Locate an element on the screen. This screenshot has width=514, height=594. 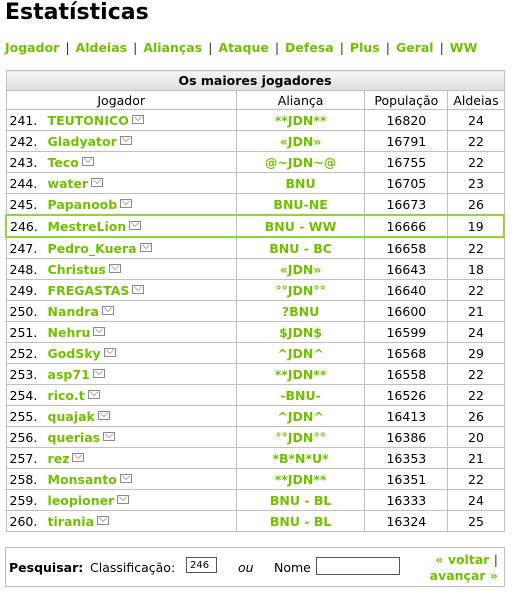
player-link: GodSky is located at coordinates (74, 353).